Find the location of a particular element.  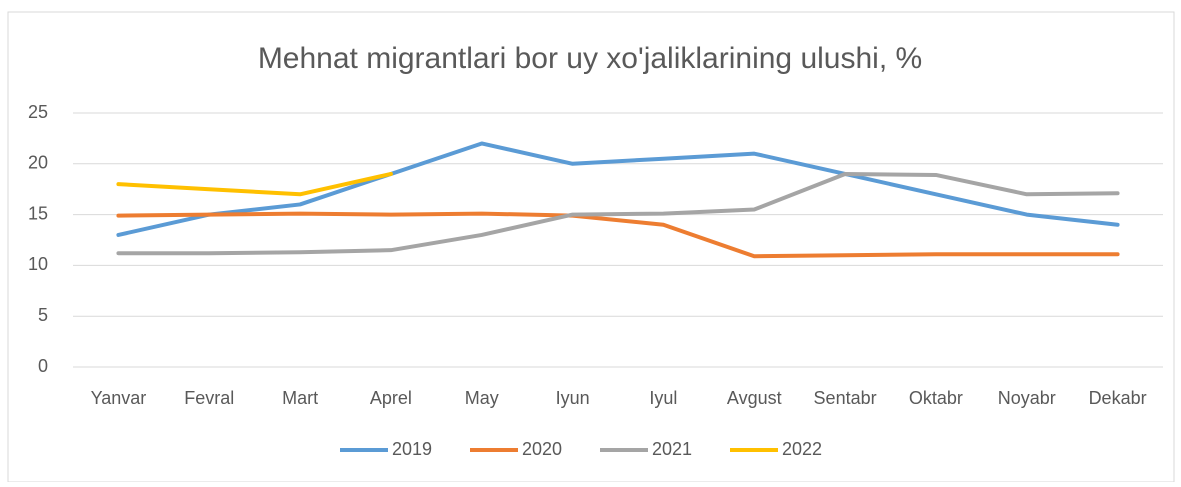

legend-label: 2022 is located at coordinates (802, 449).